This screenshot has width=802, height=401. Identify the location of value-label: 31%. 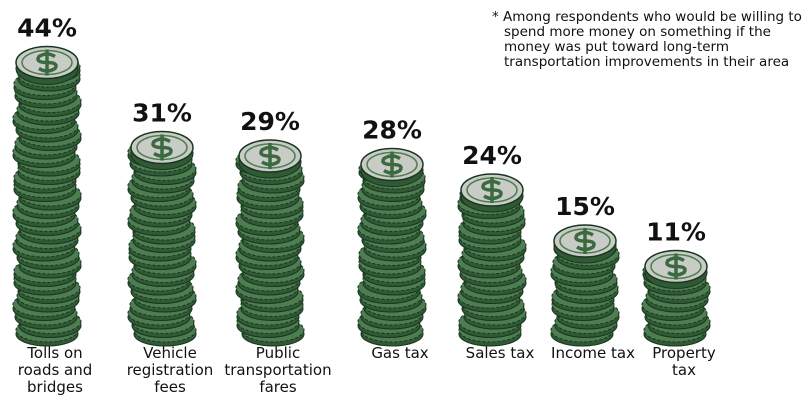
(162, 113).